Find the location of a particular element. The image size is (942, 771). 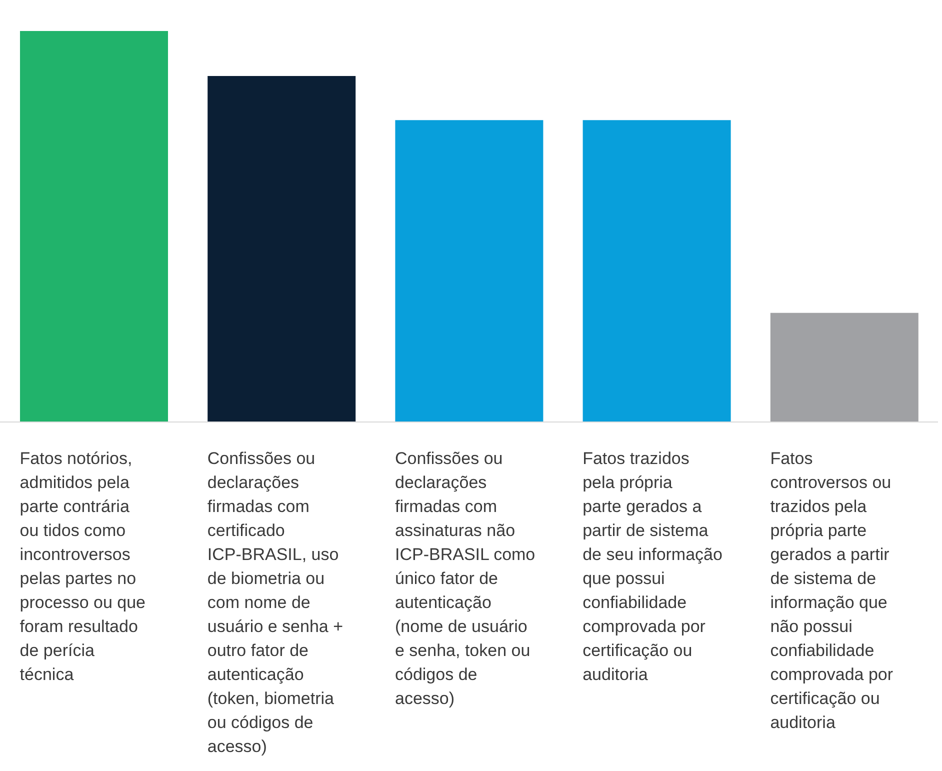

category-label: Confissões ou declarações firmadas com assinaturas não ICP-BRASIL como único fator de autenticação (nome de usuário e senha, token ou códigos de acesso) is located at coordinates (465, 578).